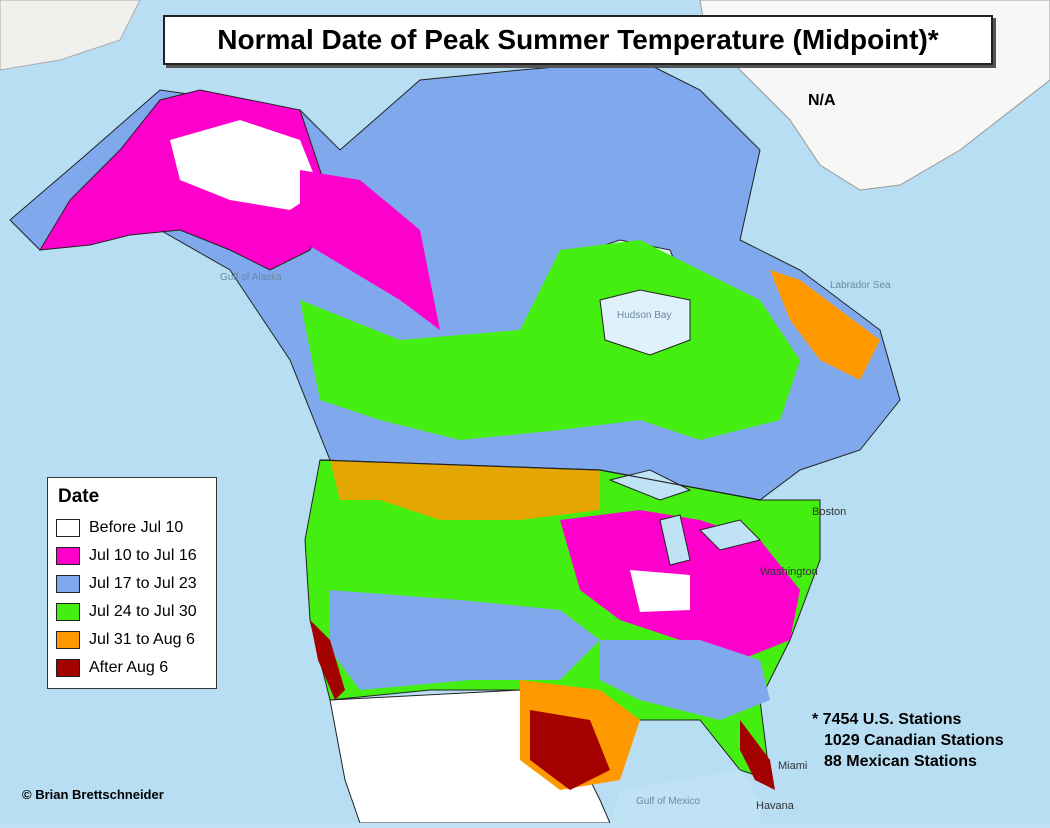  Describe the element at coordinates (79, 496) in the screenshot. I see `legend-title: Date` at that location.